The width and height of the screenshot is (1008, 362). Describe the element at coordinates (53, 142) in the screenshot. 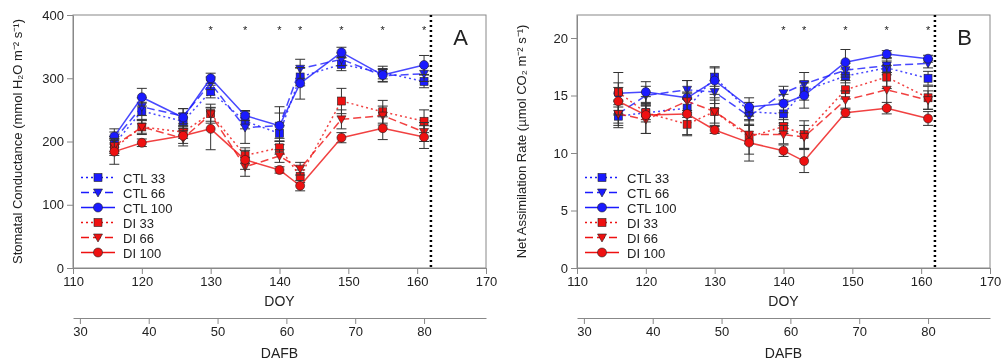

I see `y-tick-label: 200` at that location.